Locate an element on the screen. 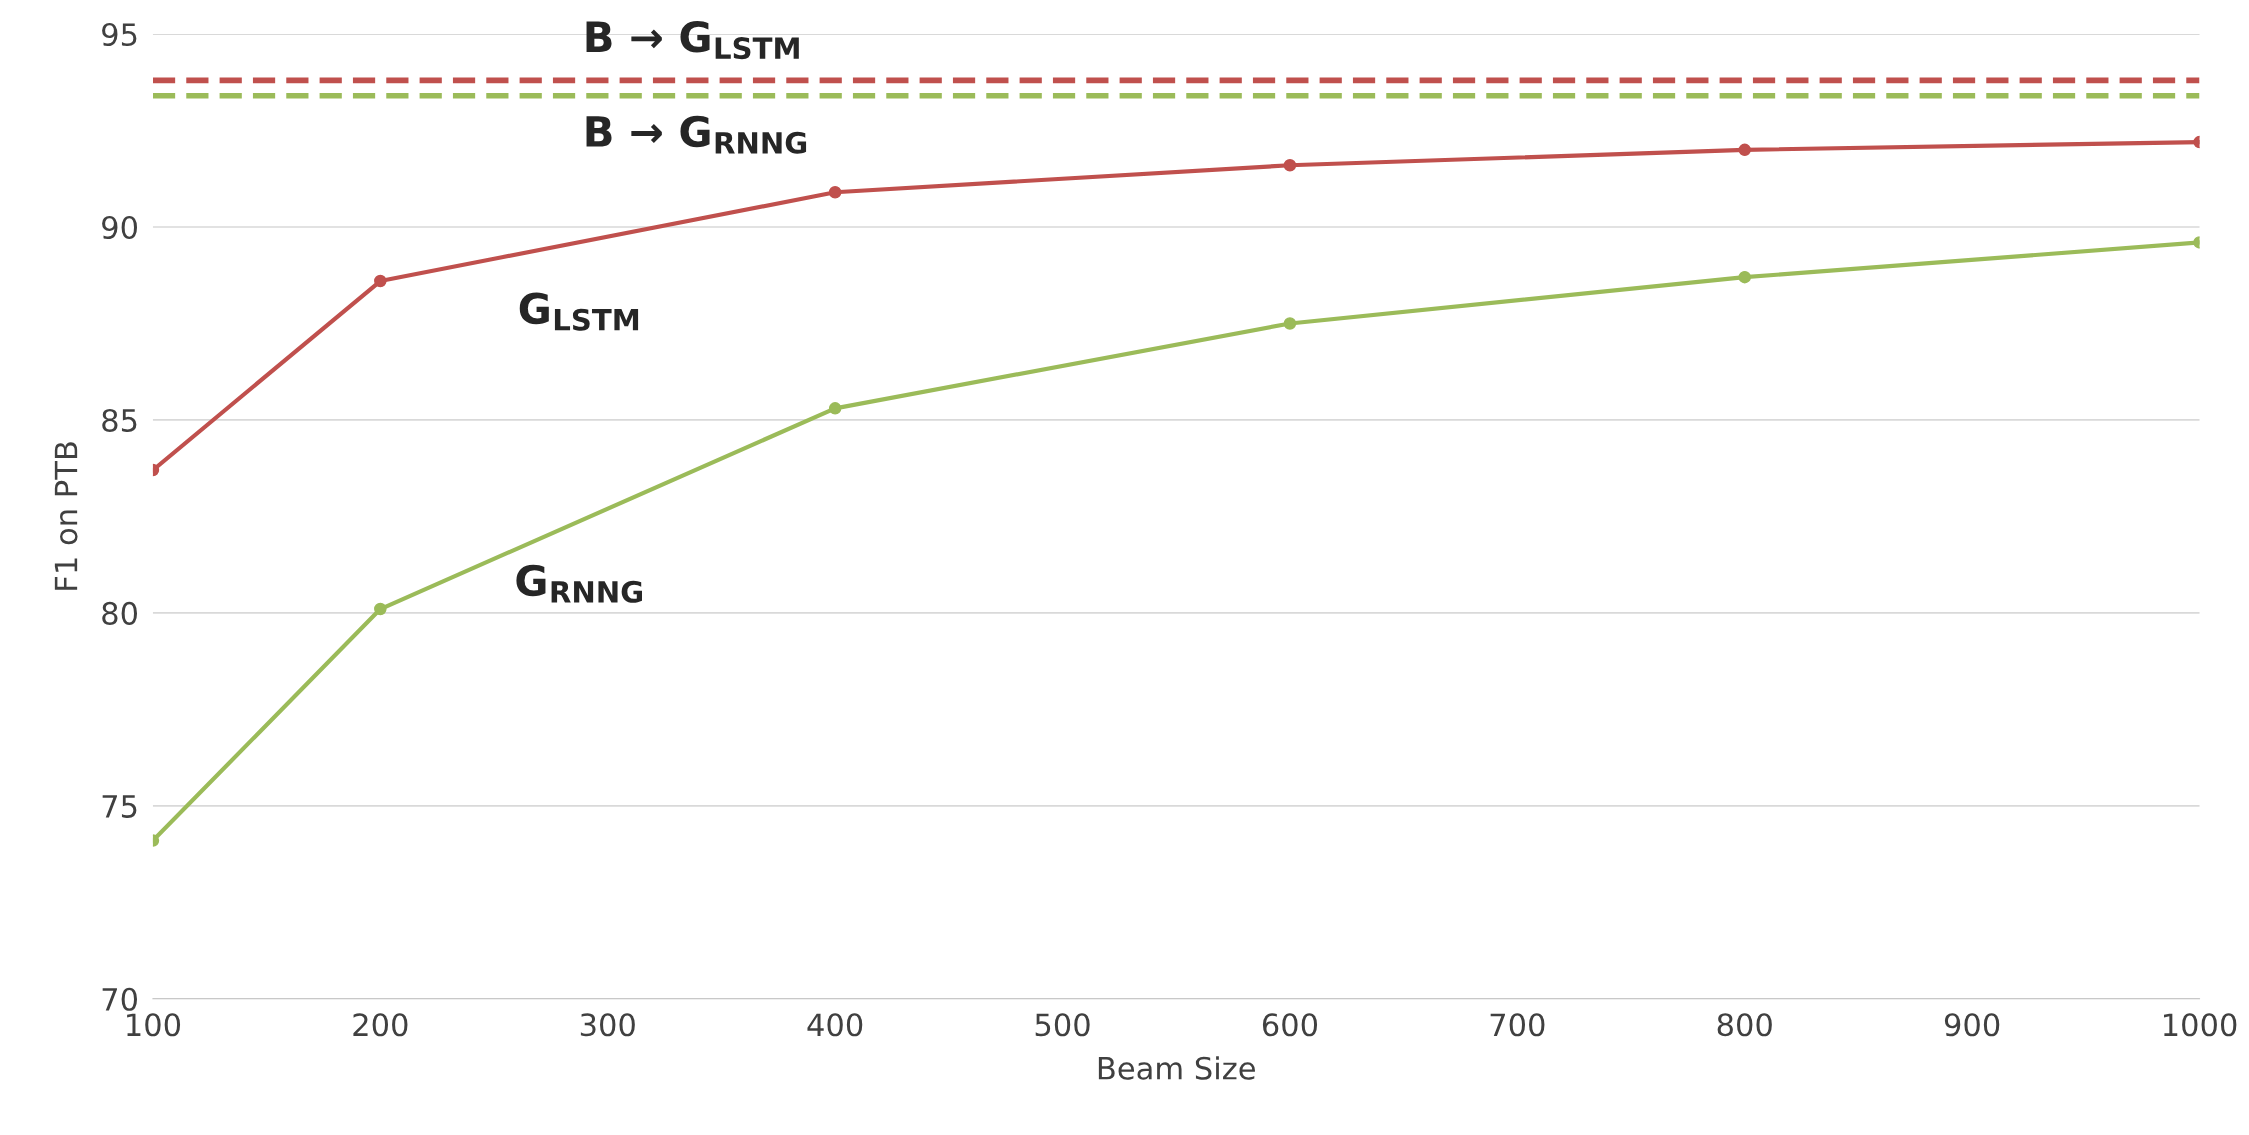 This screenshot has width=2249, height=1135. x-tick-label: 100 is located at coordinates (154, 1025).